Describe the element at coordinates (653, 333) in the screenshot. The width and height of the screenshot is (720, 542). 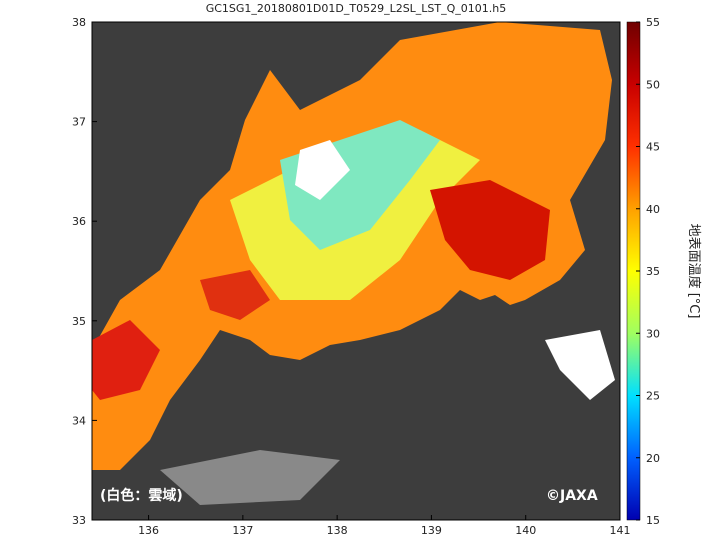
I see `colorbar-tick-label: 30` at that location.